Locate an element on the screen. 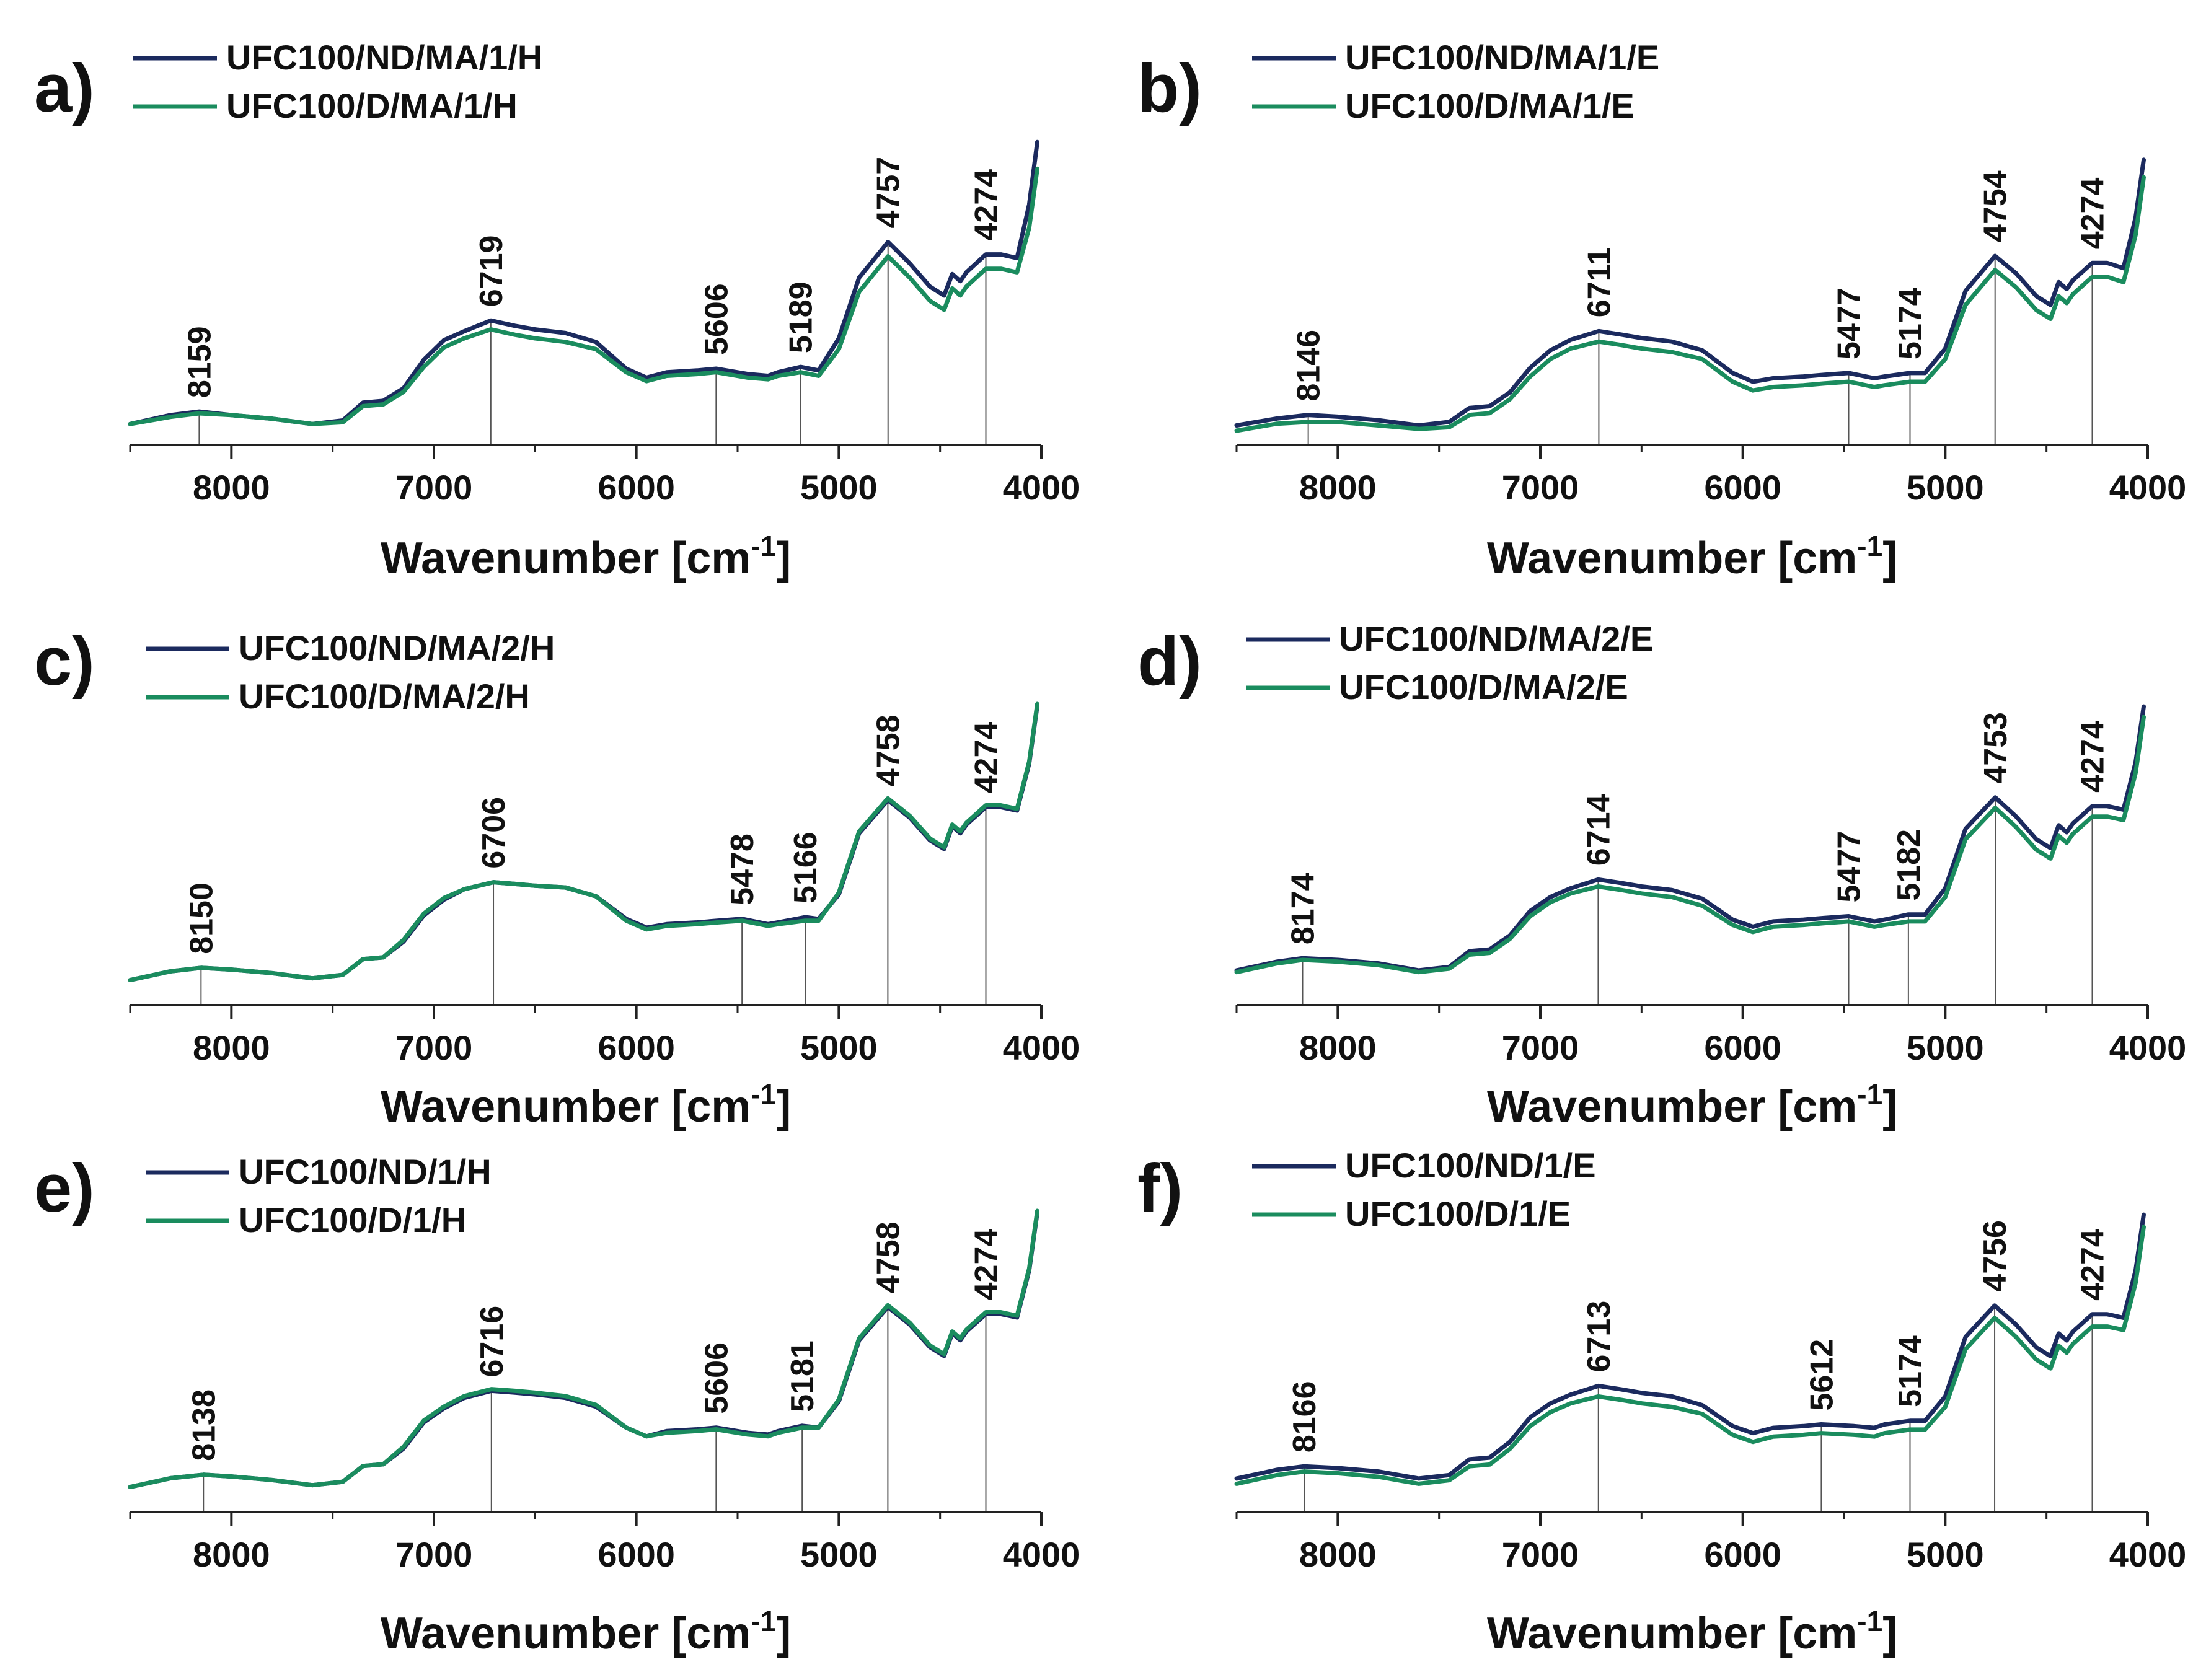 This screenshot has width=2206, height=1680. peak-label: 4756 is located at coordinates (1995, 1256).